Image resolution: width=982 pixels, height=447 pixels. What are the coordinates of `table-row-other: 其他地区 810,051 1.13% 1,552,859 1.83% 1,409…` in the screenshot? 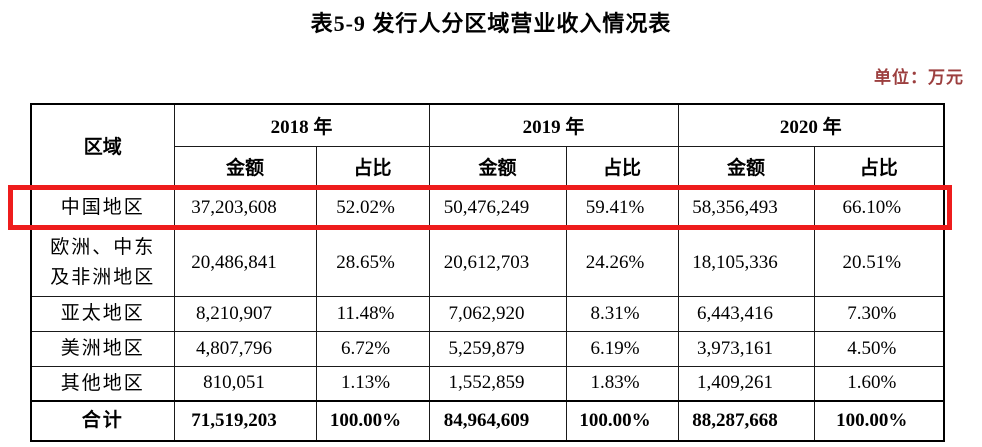 It's located at (487, 383).